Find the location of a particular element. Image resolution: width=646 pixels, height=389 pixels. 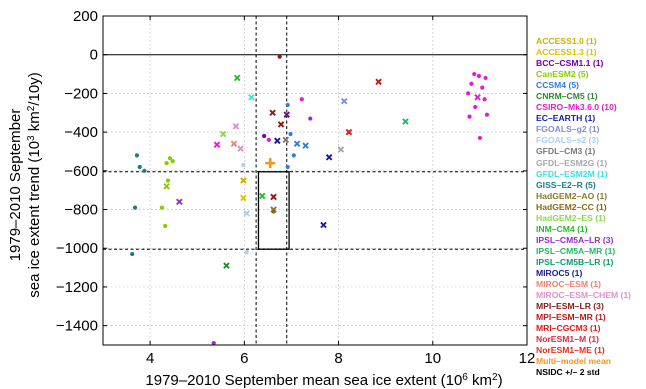

y-tick-label: −1000 is located at coordinates (77, 248).